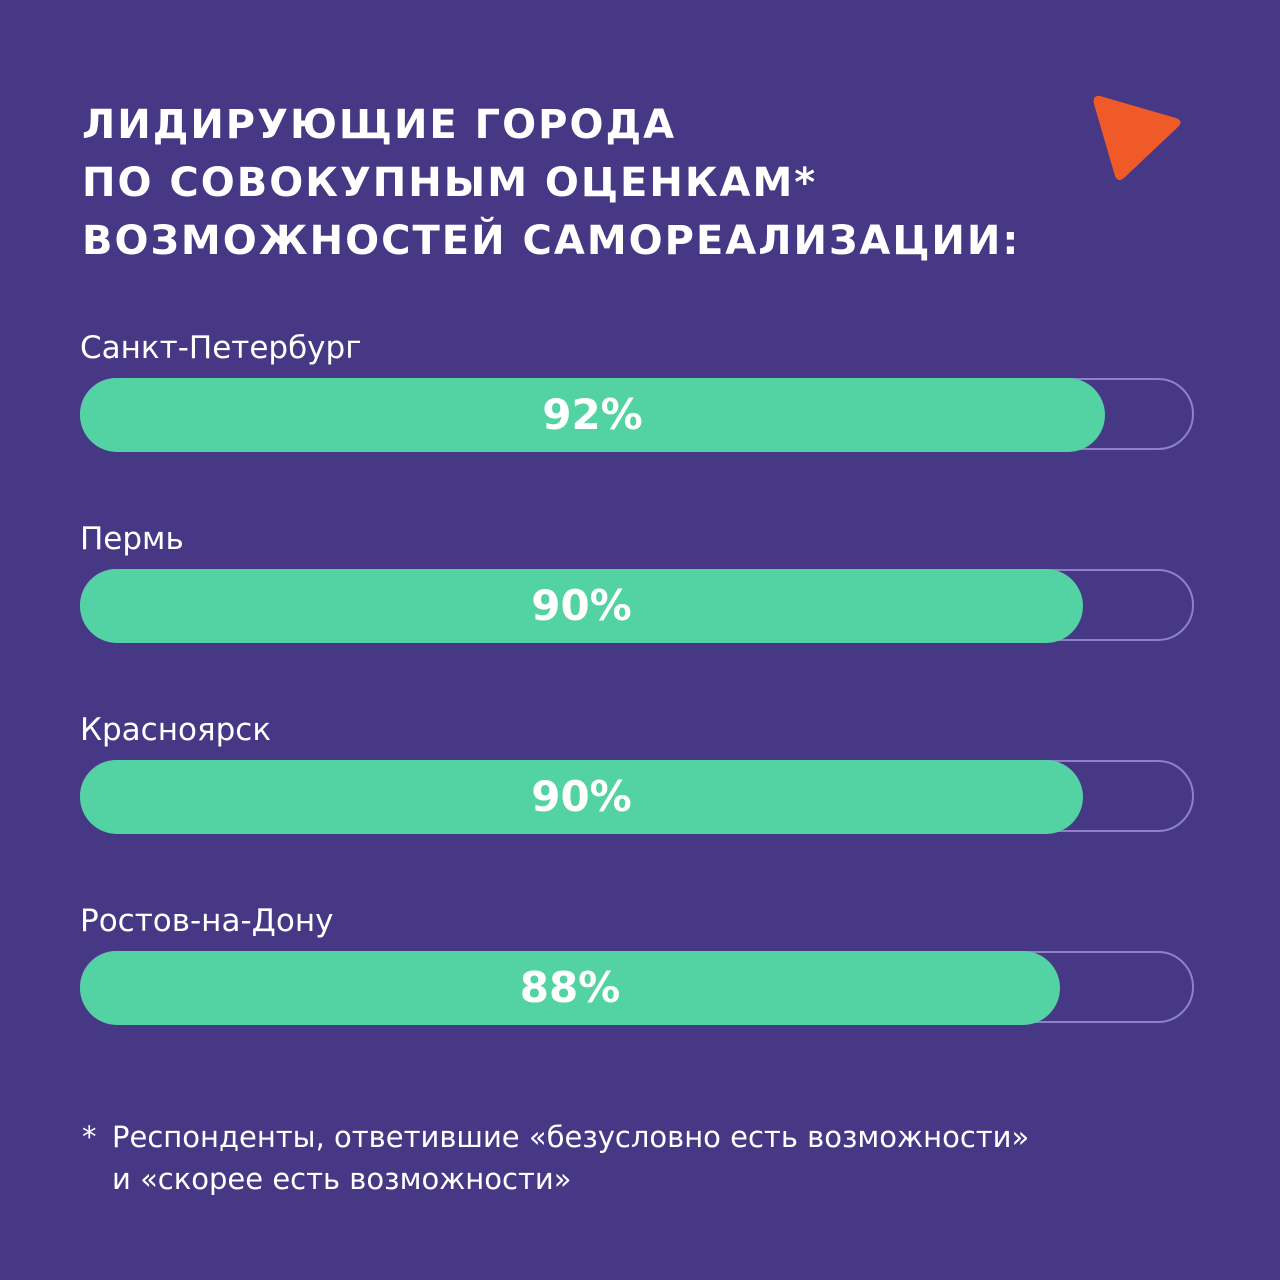  I want to click on play-triangle-icon, so click(1137, 138).